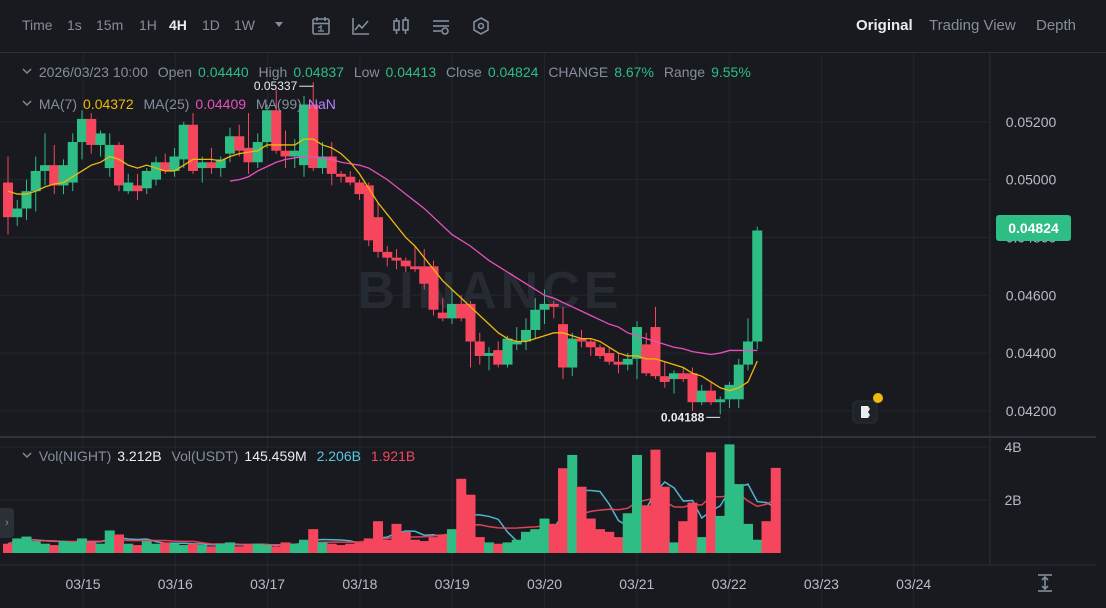 This screenshot has height=608, width=1106. I want to click on ma7-value: 0.04372, so click(108, 104).